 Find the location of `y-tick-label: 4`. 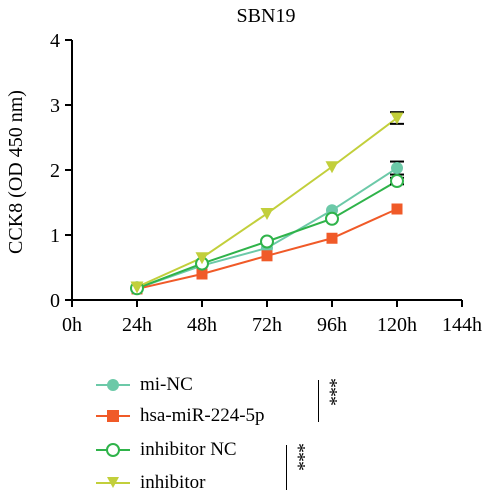

y-tick-label: 4 is located at coordinates (55, 41).